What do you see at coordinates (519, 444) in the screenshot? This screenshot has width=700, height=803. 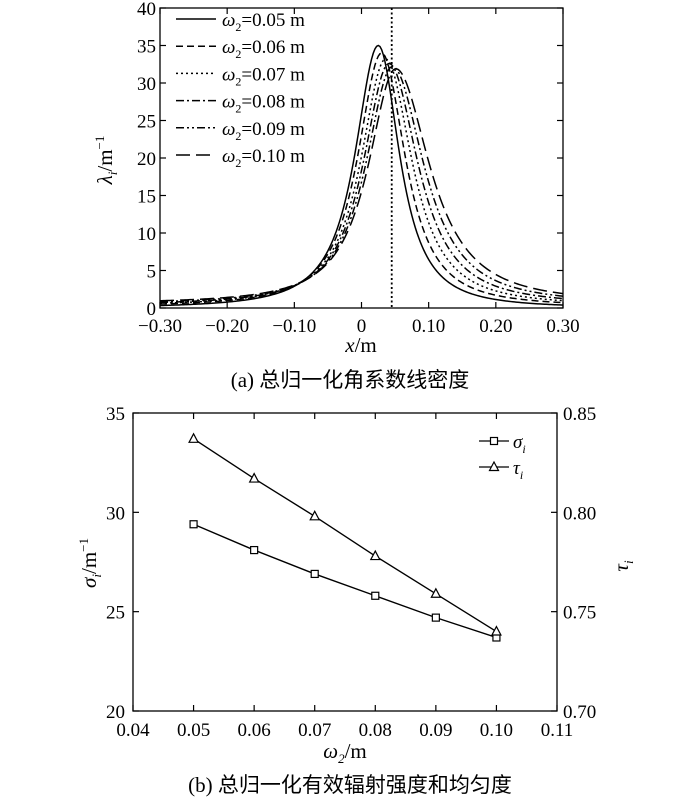 I see `legend-label: σi` at bounding box center [519, 444].